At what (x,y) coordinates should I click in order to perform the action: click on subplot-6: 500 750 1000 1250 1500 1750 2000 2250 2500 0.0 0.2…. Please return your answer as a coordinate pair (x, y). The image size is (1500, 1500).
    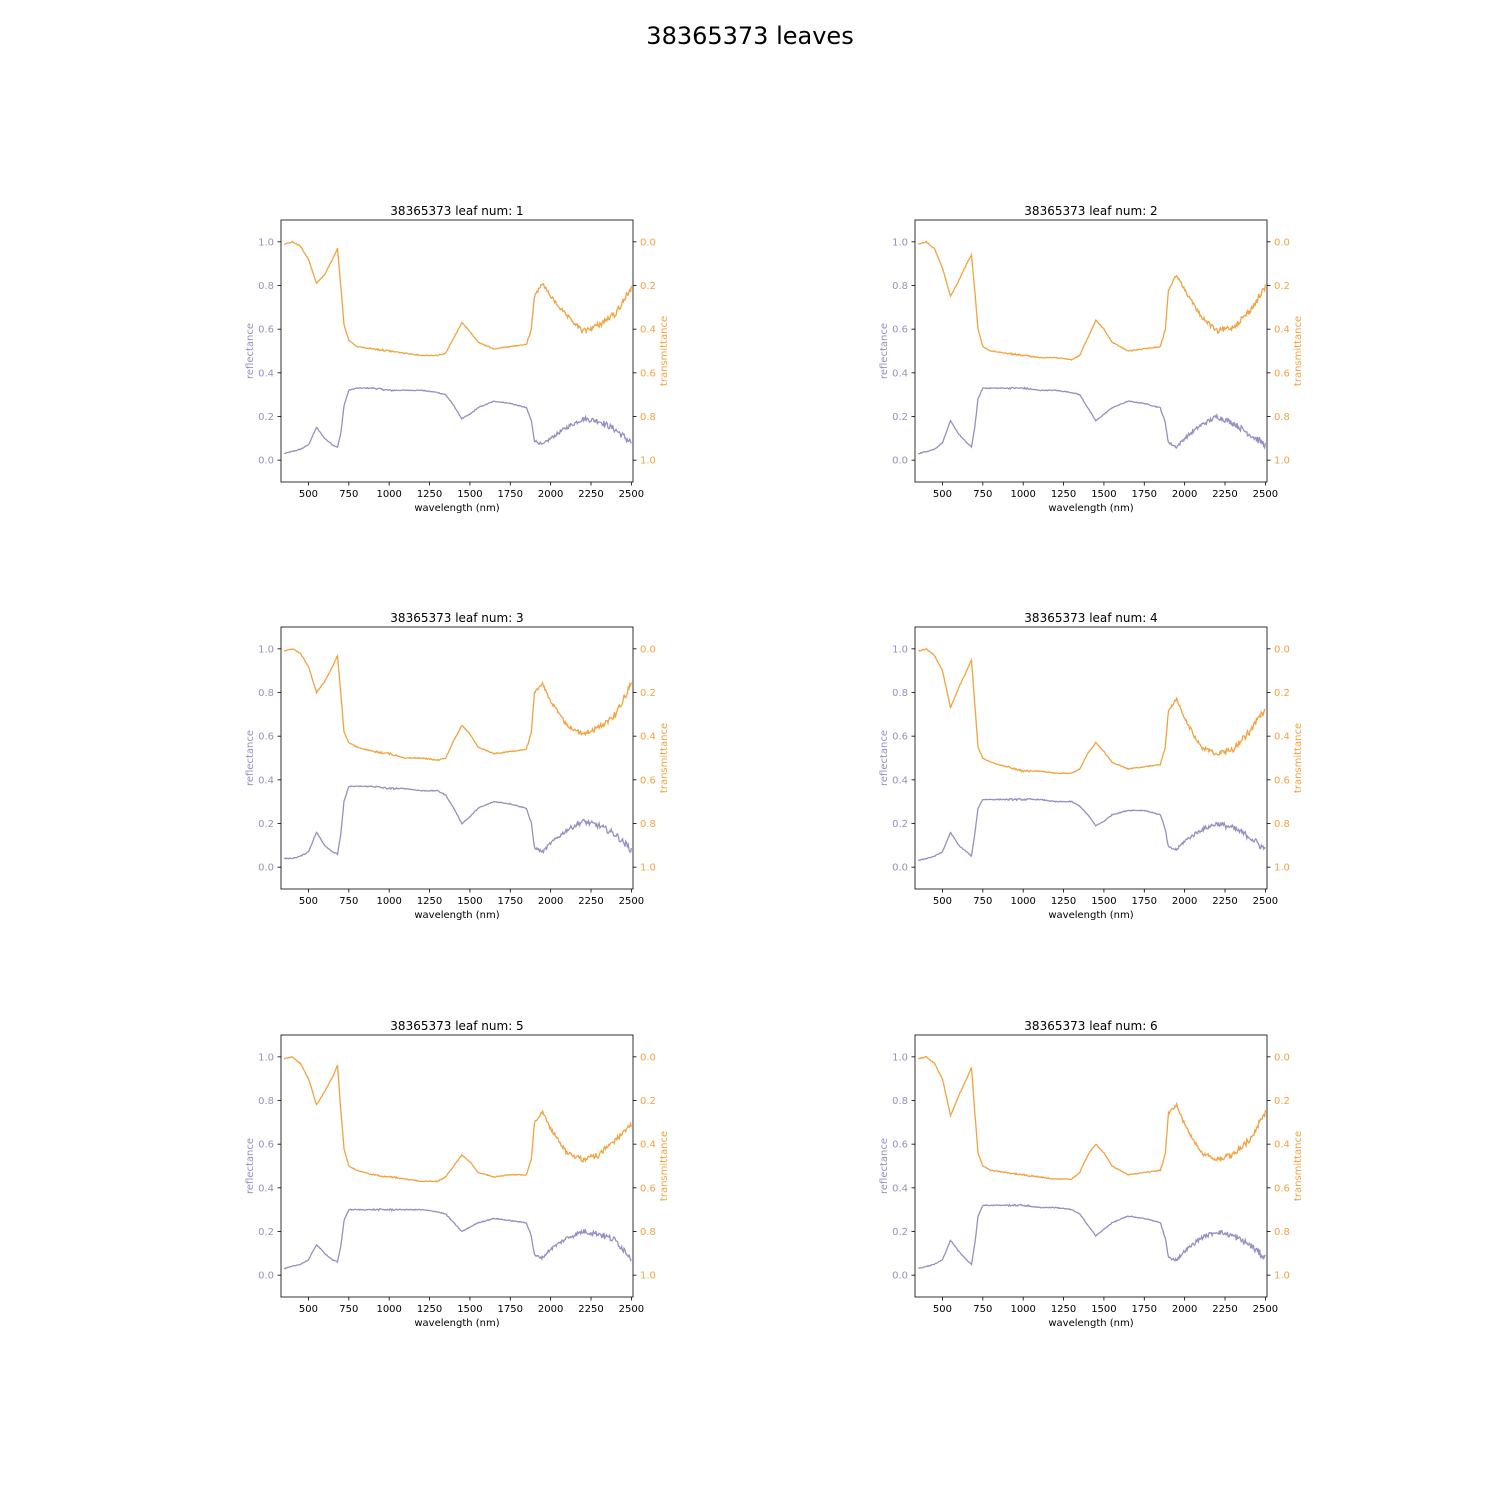
    Looking at the image, I should click on (1091, 1174).